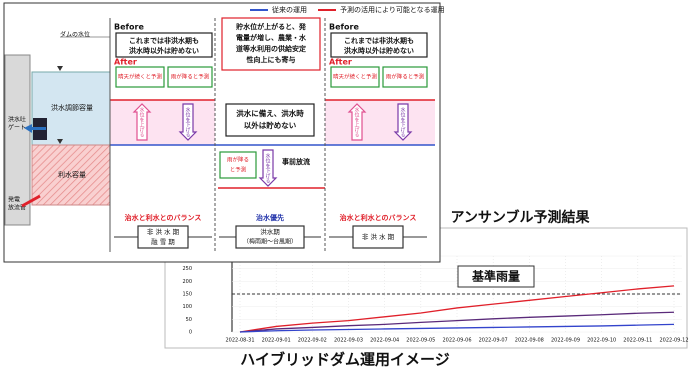 Image resolution: width=690 pixels, height=380 pixels. Describe the element at coordinates (276, 341) in the screenshot. I see `x-tick-label: 2022-09-01` at that location.